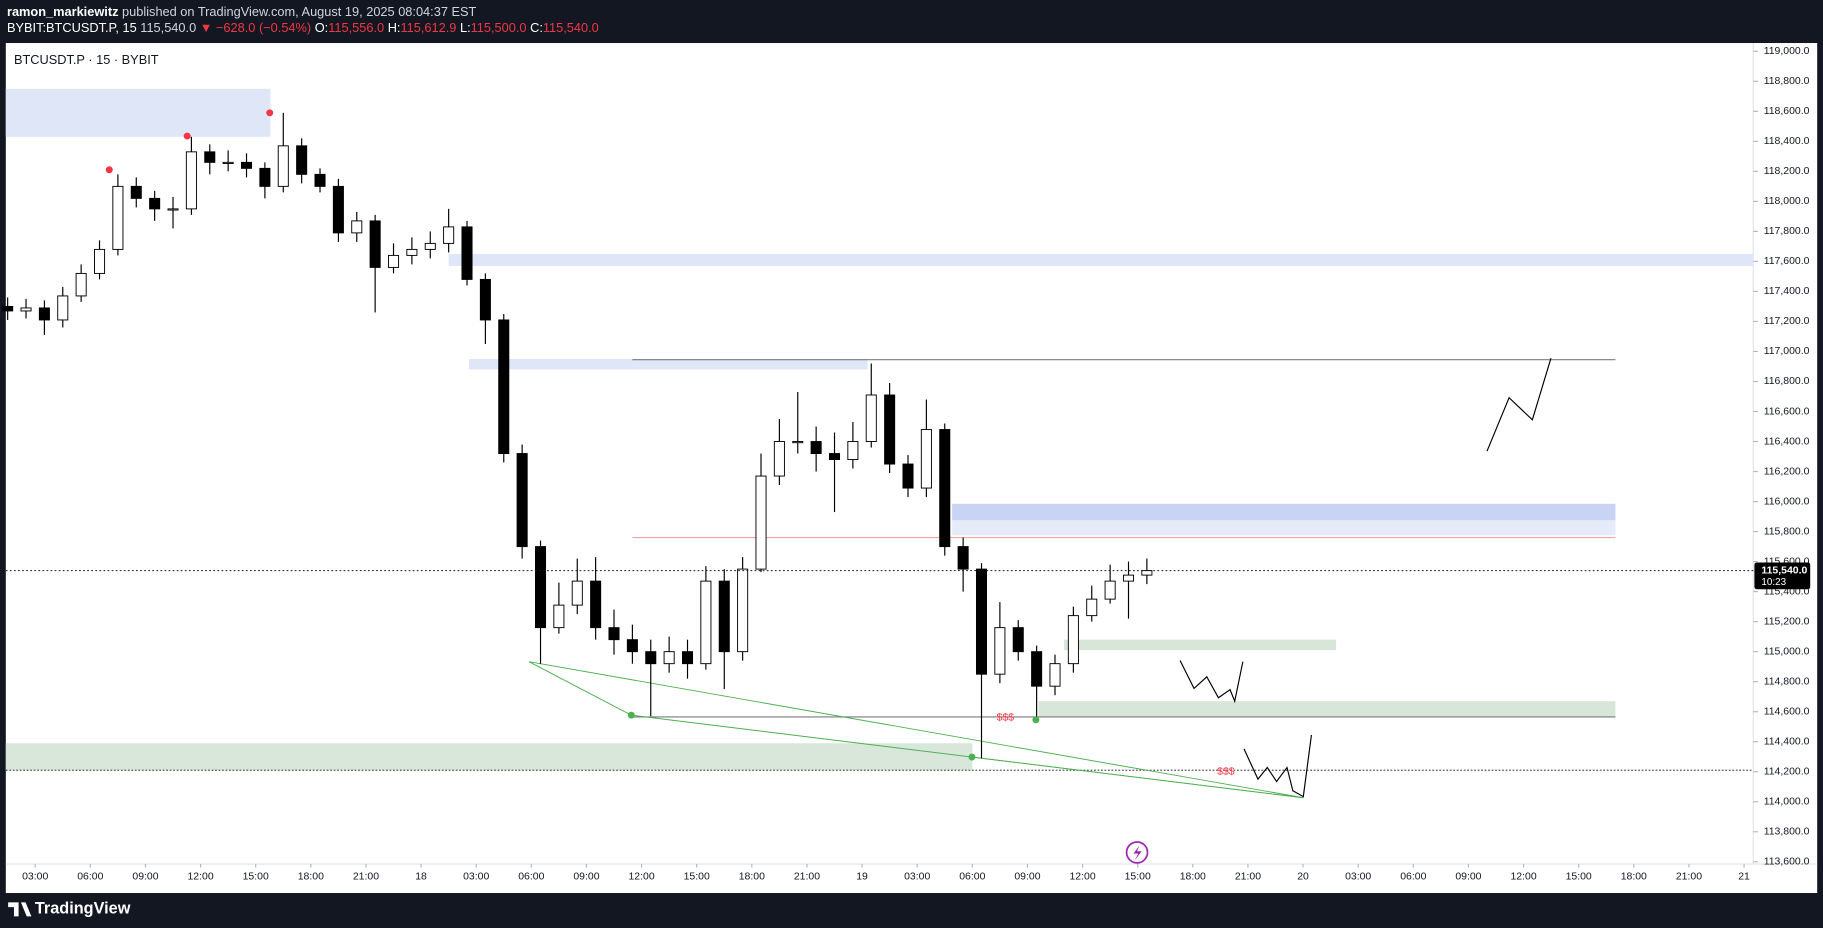 The width and height of the screenshot is (1823, 928). I want to click on zigzag, so click(1519, 405).